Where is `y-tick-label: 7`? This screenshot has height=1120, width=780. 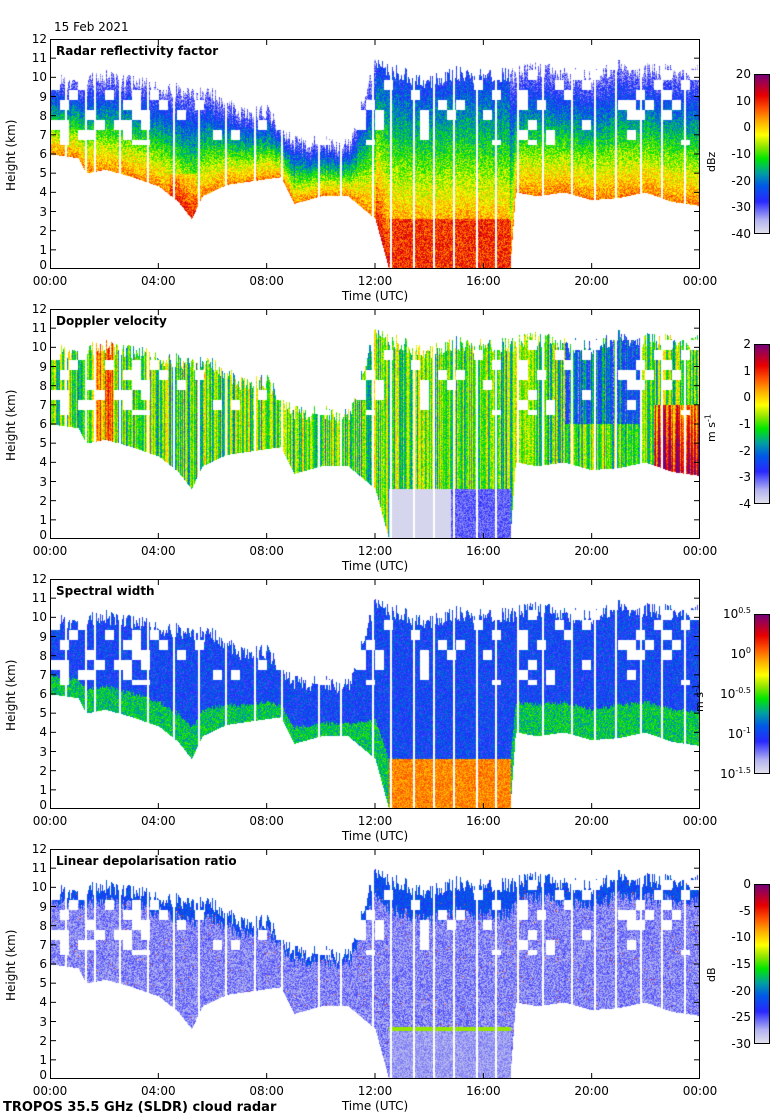
y-tick-label: 7 is located at coordinates (43, 944).